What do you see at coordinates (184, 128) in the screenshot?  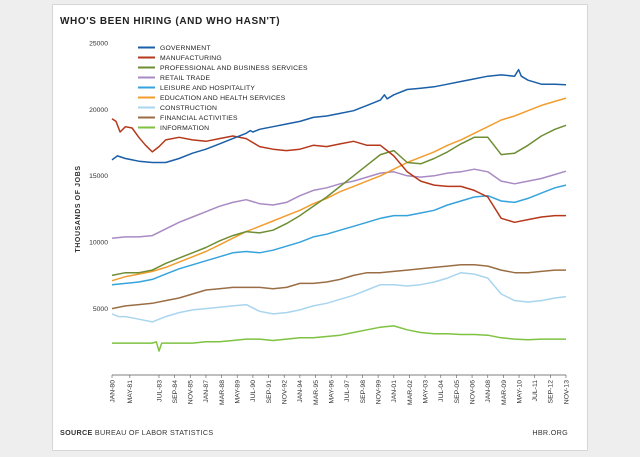 I see `legend-label: INFORMATION` at bounding box center [184, 128].